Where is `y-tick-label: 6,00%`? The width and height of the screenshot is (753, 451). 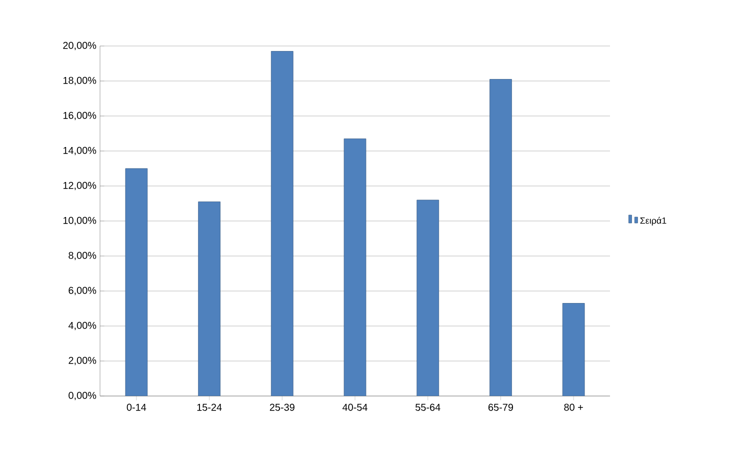 y-tick-label: 6,00% is located at coordinates (82, 291).